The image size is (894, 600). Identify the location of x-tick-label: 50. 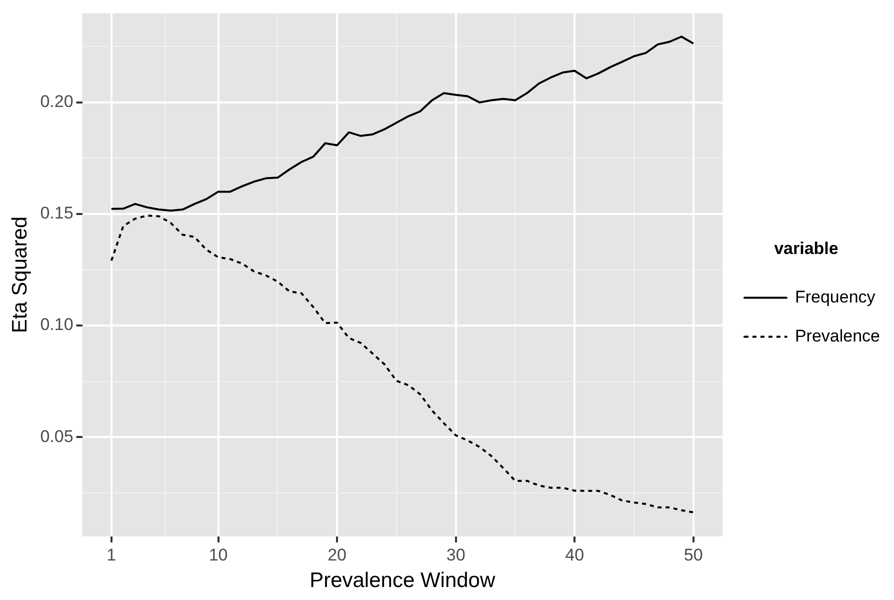
(693, 554).